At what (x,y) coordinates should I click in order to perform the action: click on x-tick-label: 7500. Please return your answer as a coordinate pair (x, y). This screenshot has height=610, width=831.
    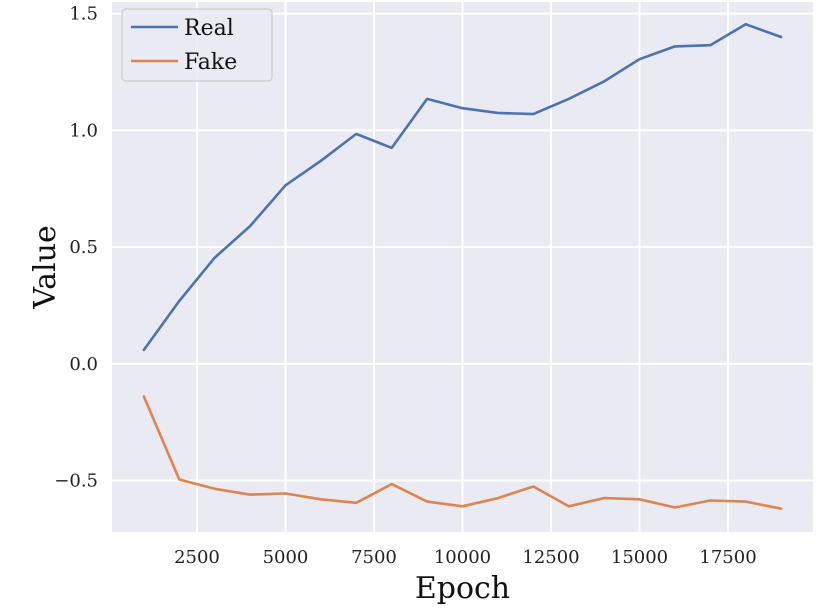
    Looking at the image, I should click on (374, 557).